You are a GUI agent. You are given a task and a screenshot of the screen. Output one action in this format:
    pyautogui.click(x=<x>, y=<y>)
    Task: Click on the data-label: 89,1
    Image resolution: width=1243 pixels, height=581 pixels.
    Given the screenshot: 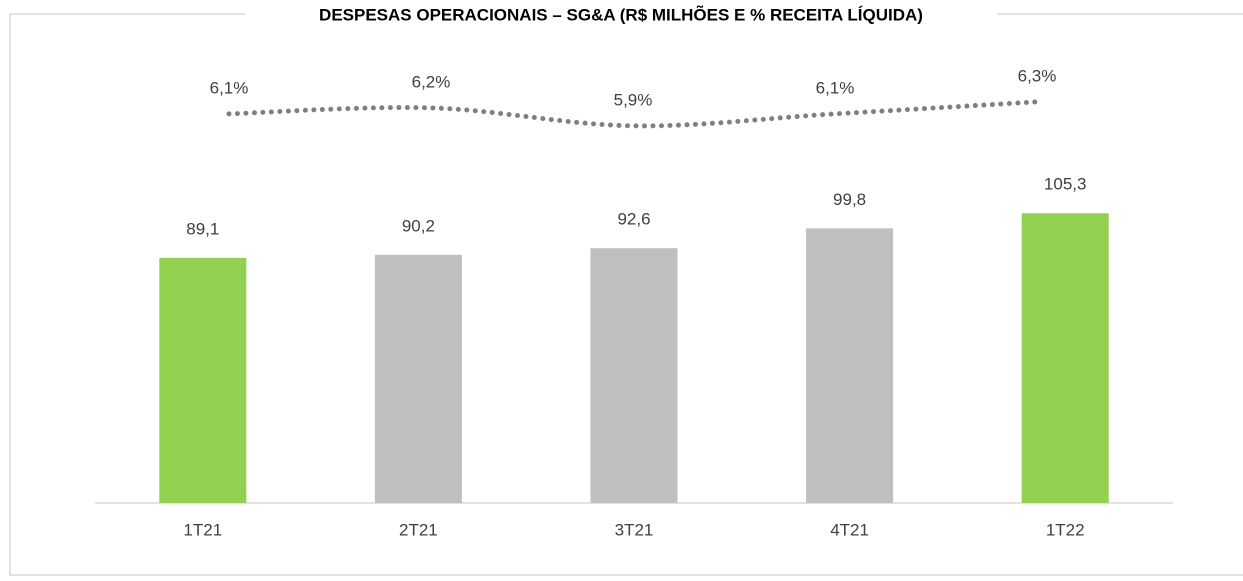 What is the action you would take?
    pyautogui.click(x=202, y=228)
    